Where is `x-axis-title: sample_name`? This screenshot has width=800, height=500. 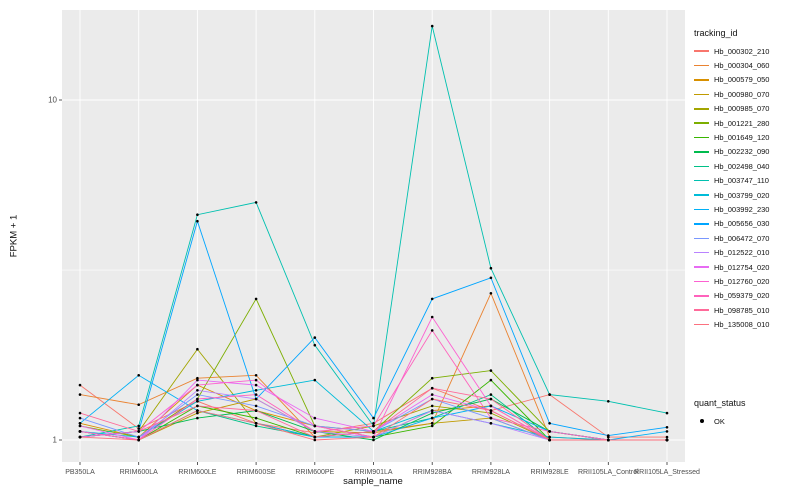 x-axis-title: sample_name is located at coordinates (373, 481).